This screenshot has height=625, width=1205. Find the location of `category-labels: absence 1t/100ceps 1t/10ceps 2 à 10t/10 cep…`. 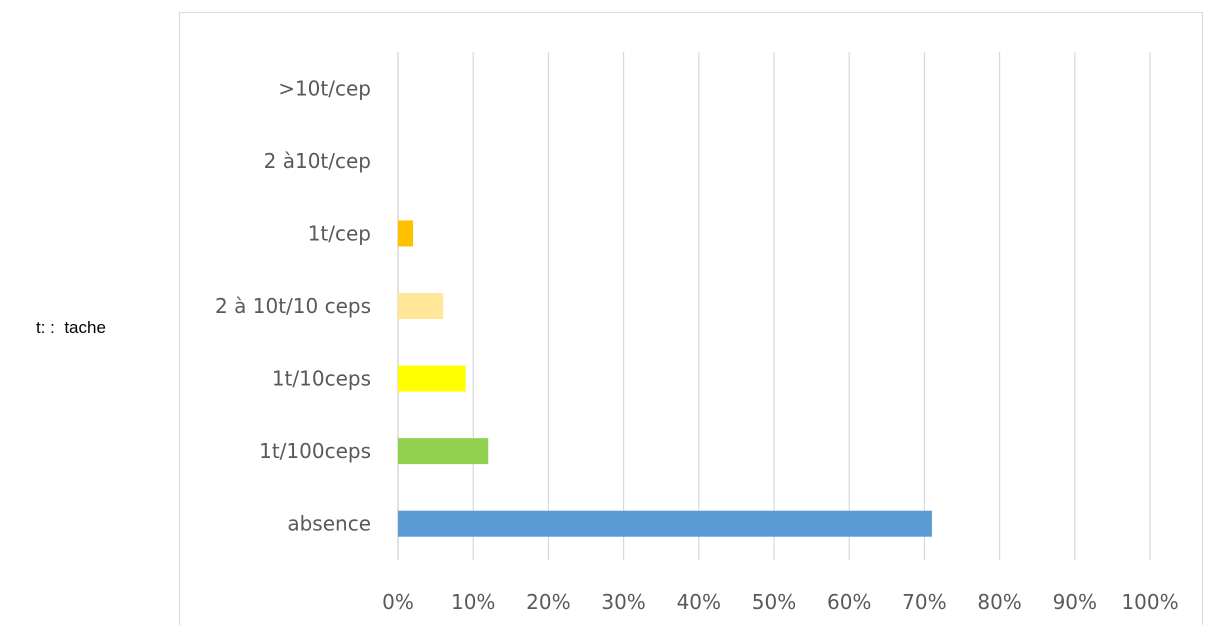

category-labels: absence 1t/100ceps 1t/10ceps 2 à 10t/10 cep… is located at coordinates (293, 305).